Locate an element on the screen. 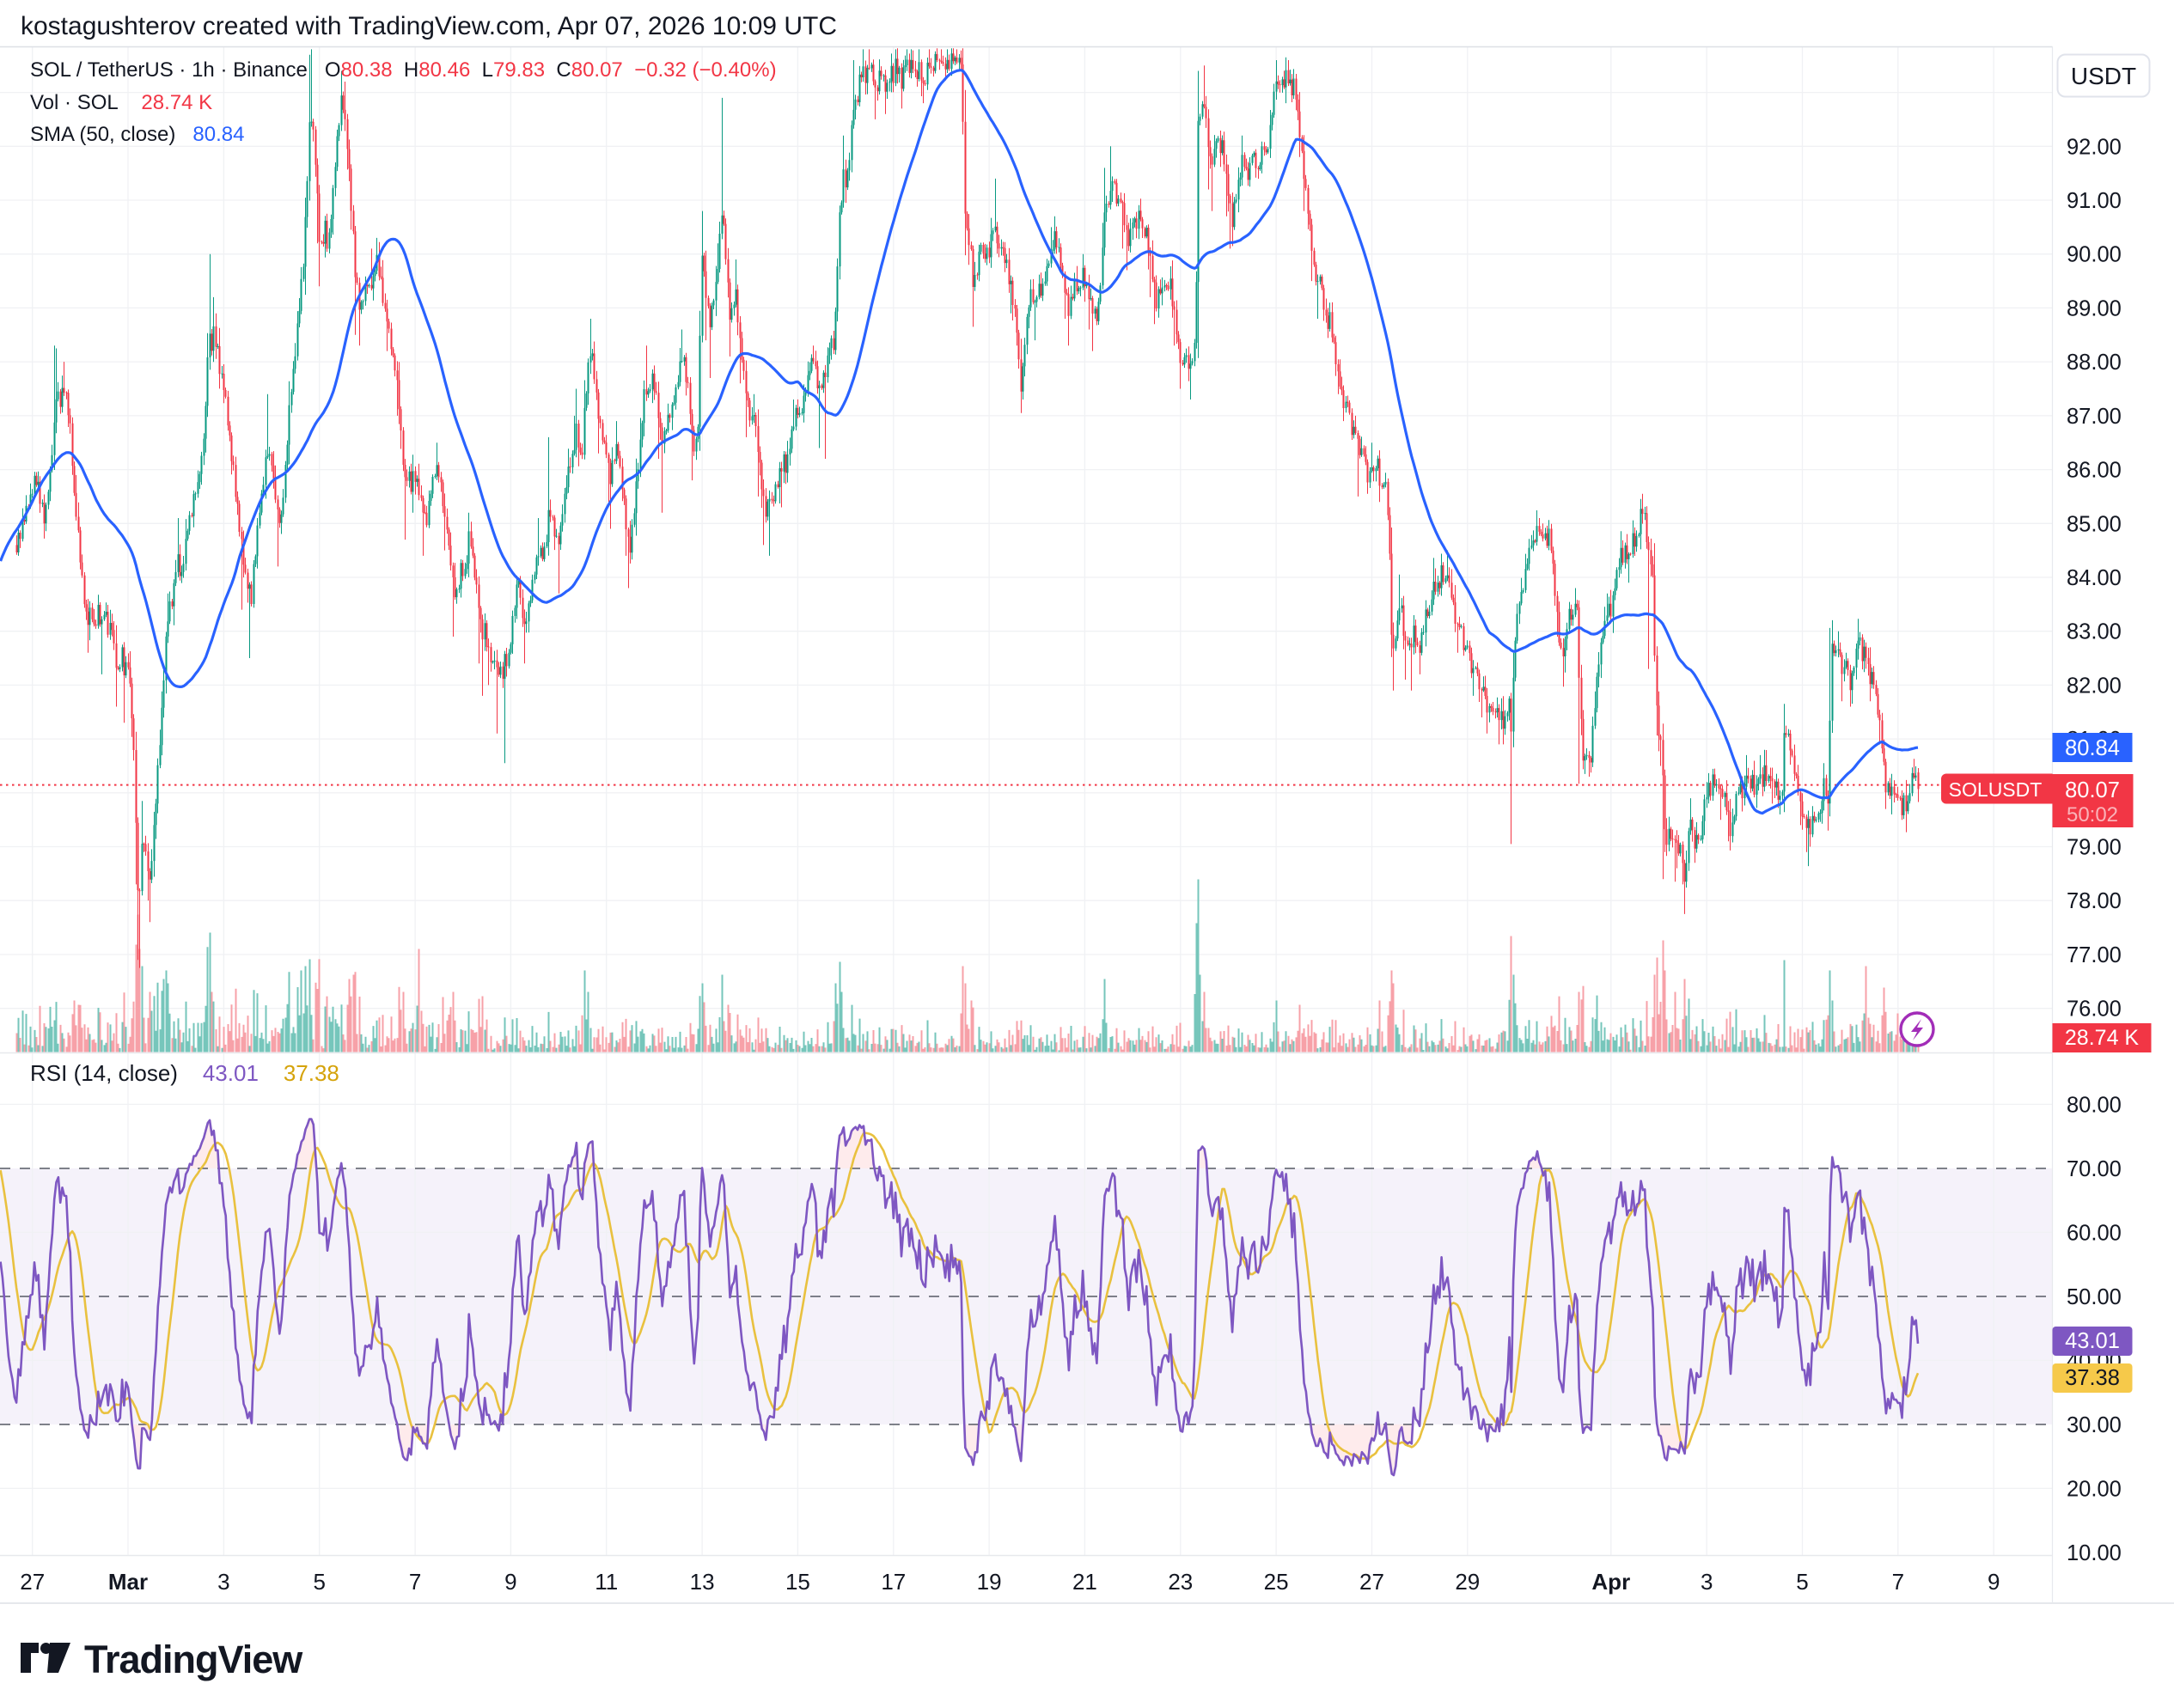 Image resolution: width=2174 pixels, height=1708 pixels. svg-text: 50:02 is located at coordinates (2092, 815).